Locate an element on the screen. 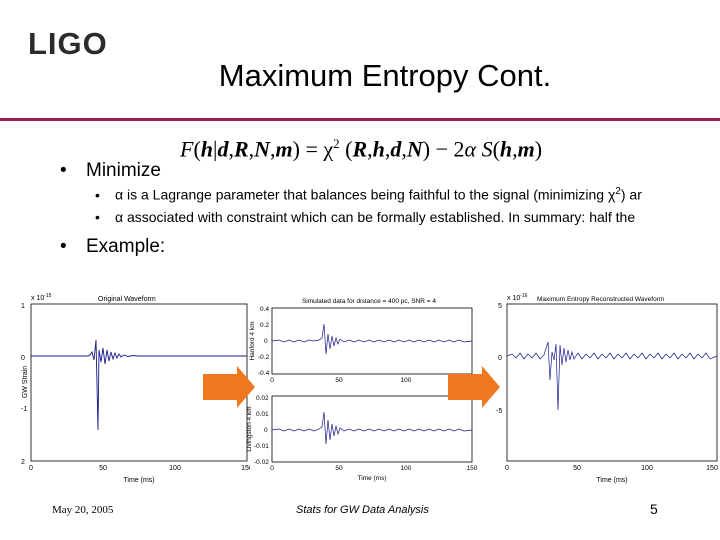 This screenshot has width=720, height=540. plot-frame is located at coordinates (612, 382).